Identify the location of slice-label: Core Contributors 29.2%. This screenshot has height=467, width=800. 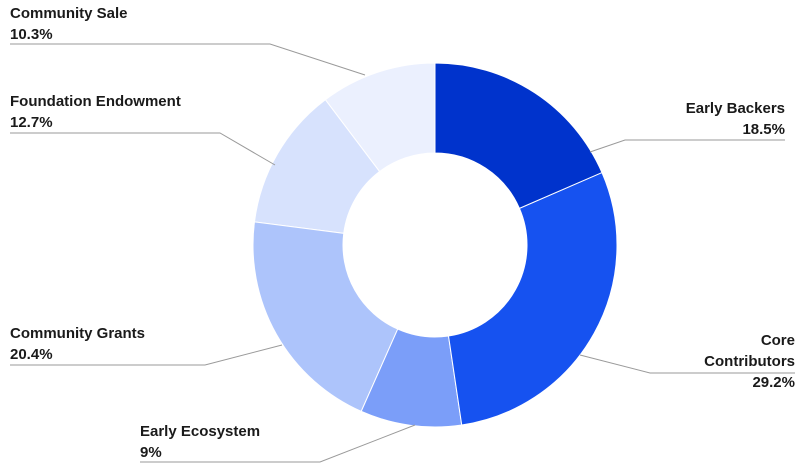
(740, 361).